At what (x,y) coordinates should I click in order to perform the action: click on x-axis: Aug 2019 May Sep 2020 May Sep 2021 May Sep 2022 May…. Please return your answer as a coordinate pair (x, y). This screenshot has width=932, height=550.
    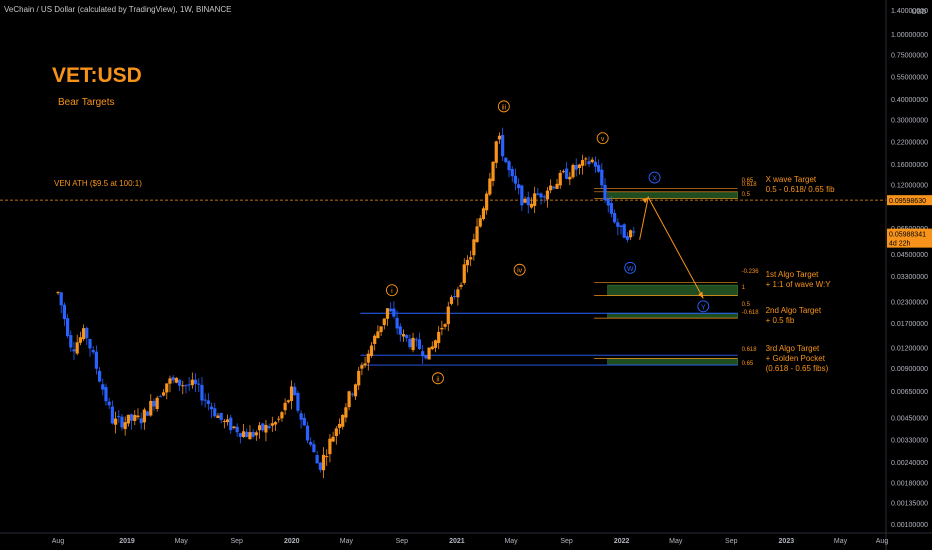
    Looking at the image, I should click on (466, 538).